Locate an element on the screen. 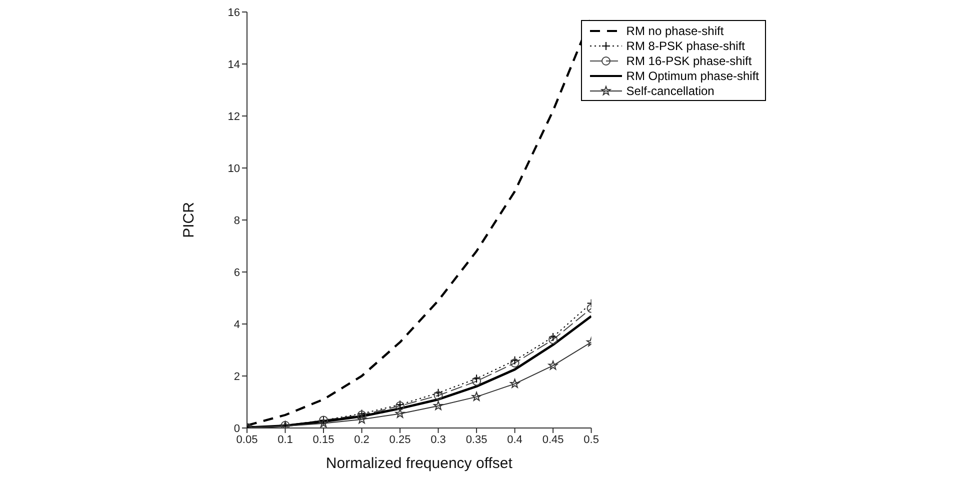 The width and height of the screenshot is (964, 488). x-tick-label: 0.1 is located at coordinates (285, 440).